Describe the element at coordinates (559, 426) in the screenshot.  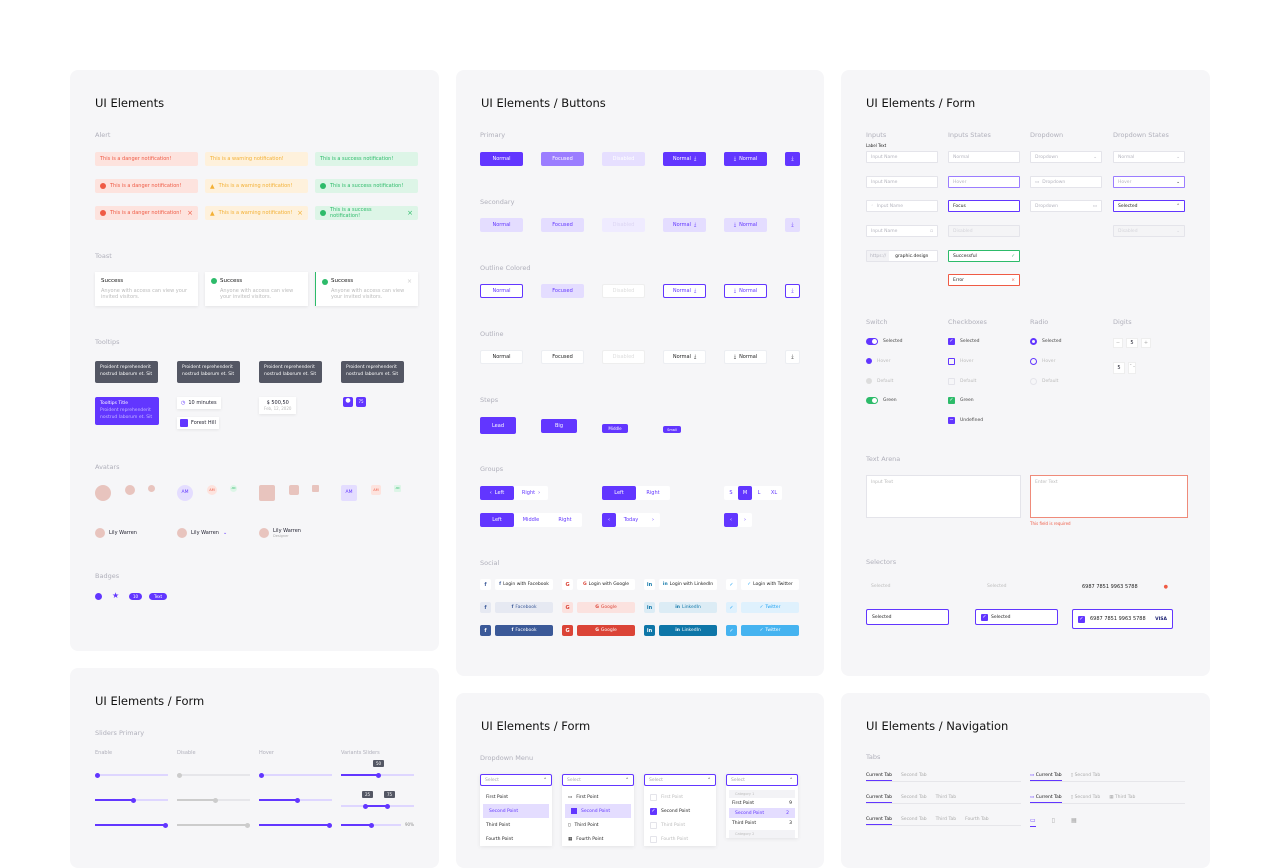
I see `big-button: Big` at that location.